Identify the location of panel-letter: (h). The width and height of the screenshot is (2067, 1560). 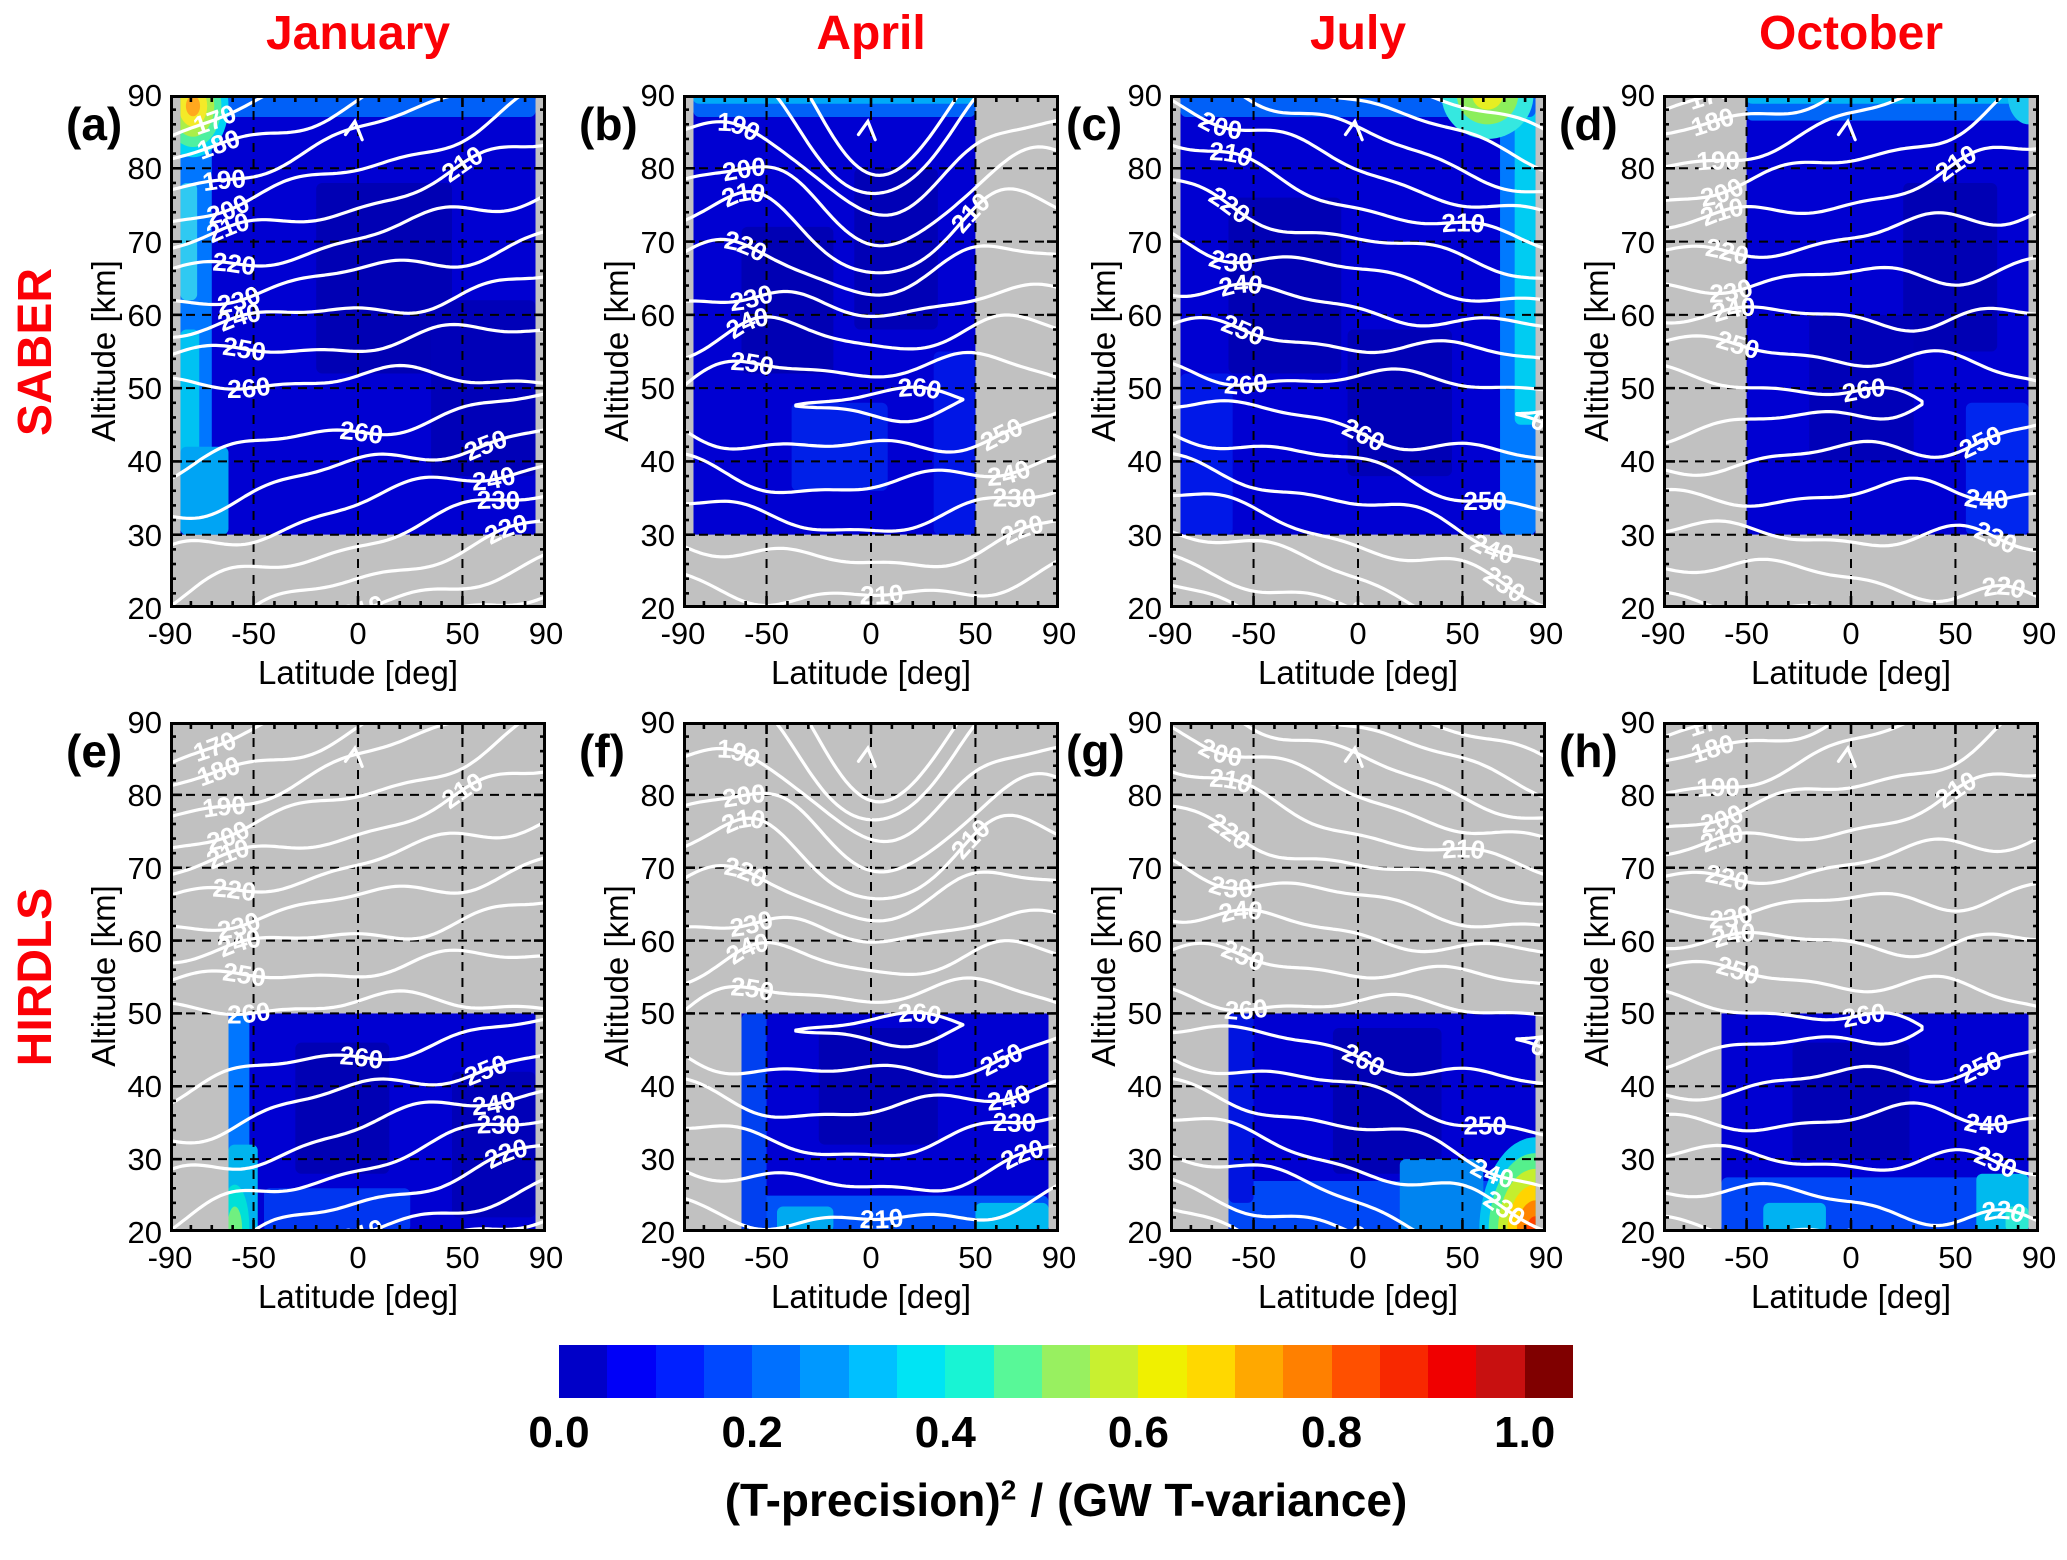
(1588, 751).